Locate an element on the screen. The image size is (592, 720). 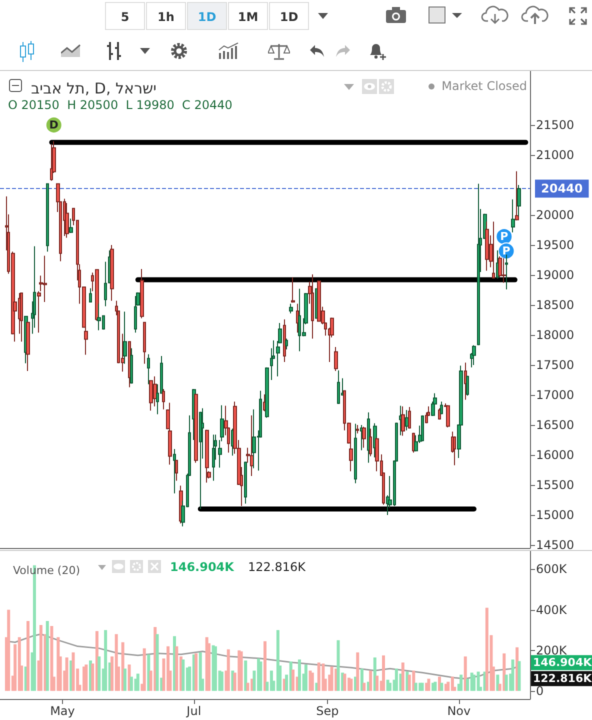
text: 5 is located at coordinates (125, 16).